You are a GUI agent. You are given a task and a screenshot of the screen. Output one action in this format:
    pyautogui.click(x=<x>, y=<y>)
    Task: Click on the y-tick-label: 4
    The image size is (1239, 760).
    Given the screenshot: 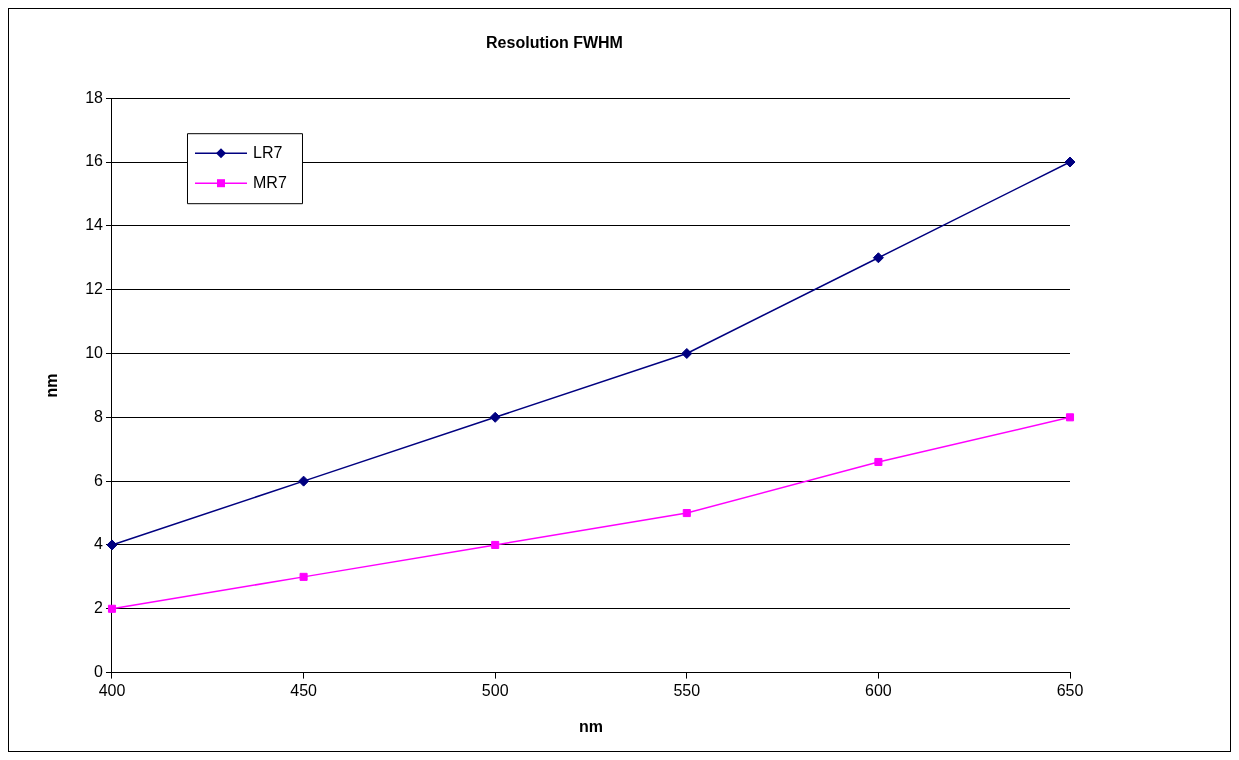 What is the action you would take?
    pyautogui.click(x=99, y=544)
    